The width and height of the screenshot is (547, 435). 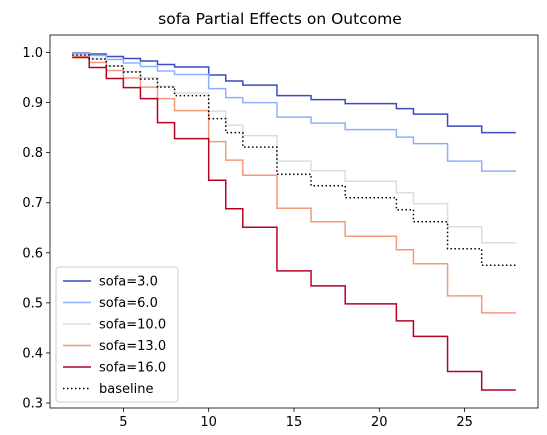 What do you see at coordinates (132, 346) in the screenshot?
I see `legend-label-3: sofa=13.0` at bounding box center [132, 346].